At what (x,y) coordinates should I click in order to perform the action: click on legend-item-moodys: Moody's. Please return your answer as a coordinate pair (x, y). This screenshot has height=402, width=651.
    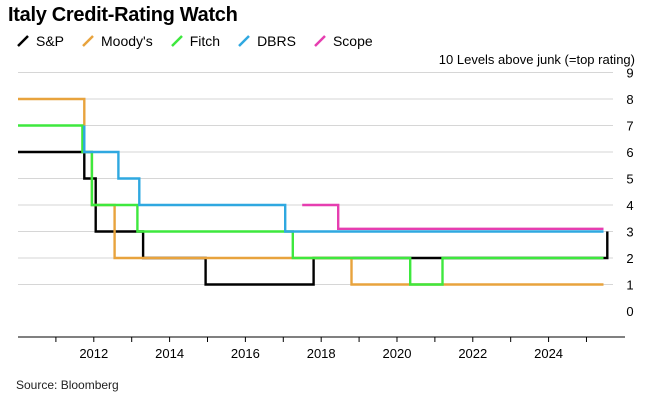
    Looking at the image, I should click on (117, 41).